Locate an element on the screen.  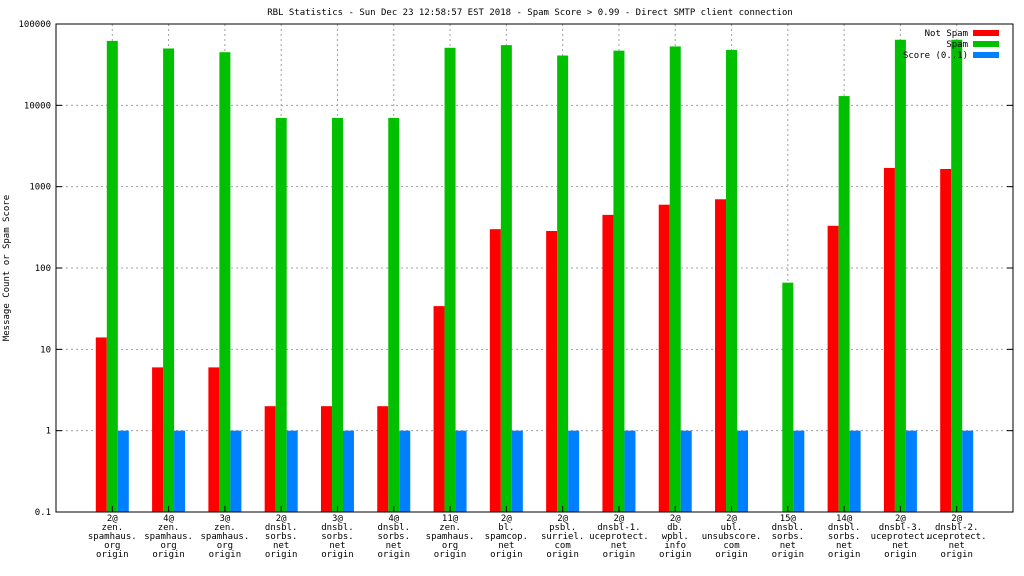
x-tick-label: spamcop. is located at coordinates (506, 537).